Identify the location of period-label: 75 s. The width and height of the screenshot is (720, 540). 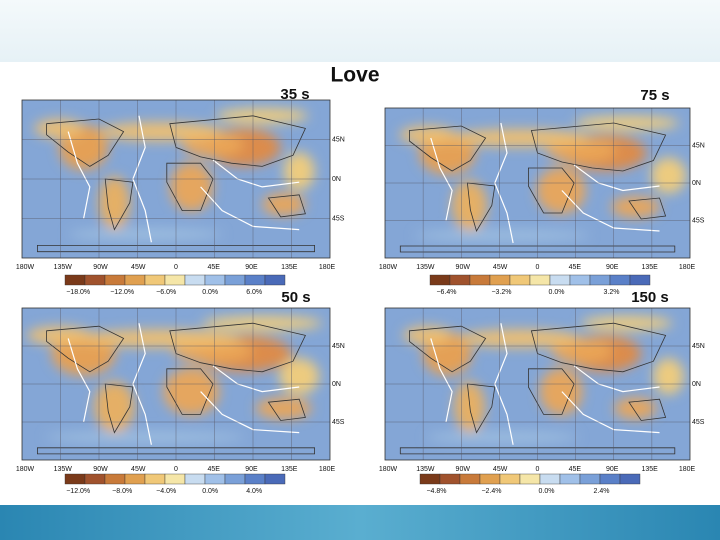
(654, 95).